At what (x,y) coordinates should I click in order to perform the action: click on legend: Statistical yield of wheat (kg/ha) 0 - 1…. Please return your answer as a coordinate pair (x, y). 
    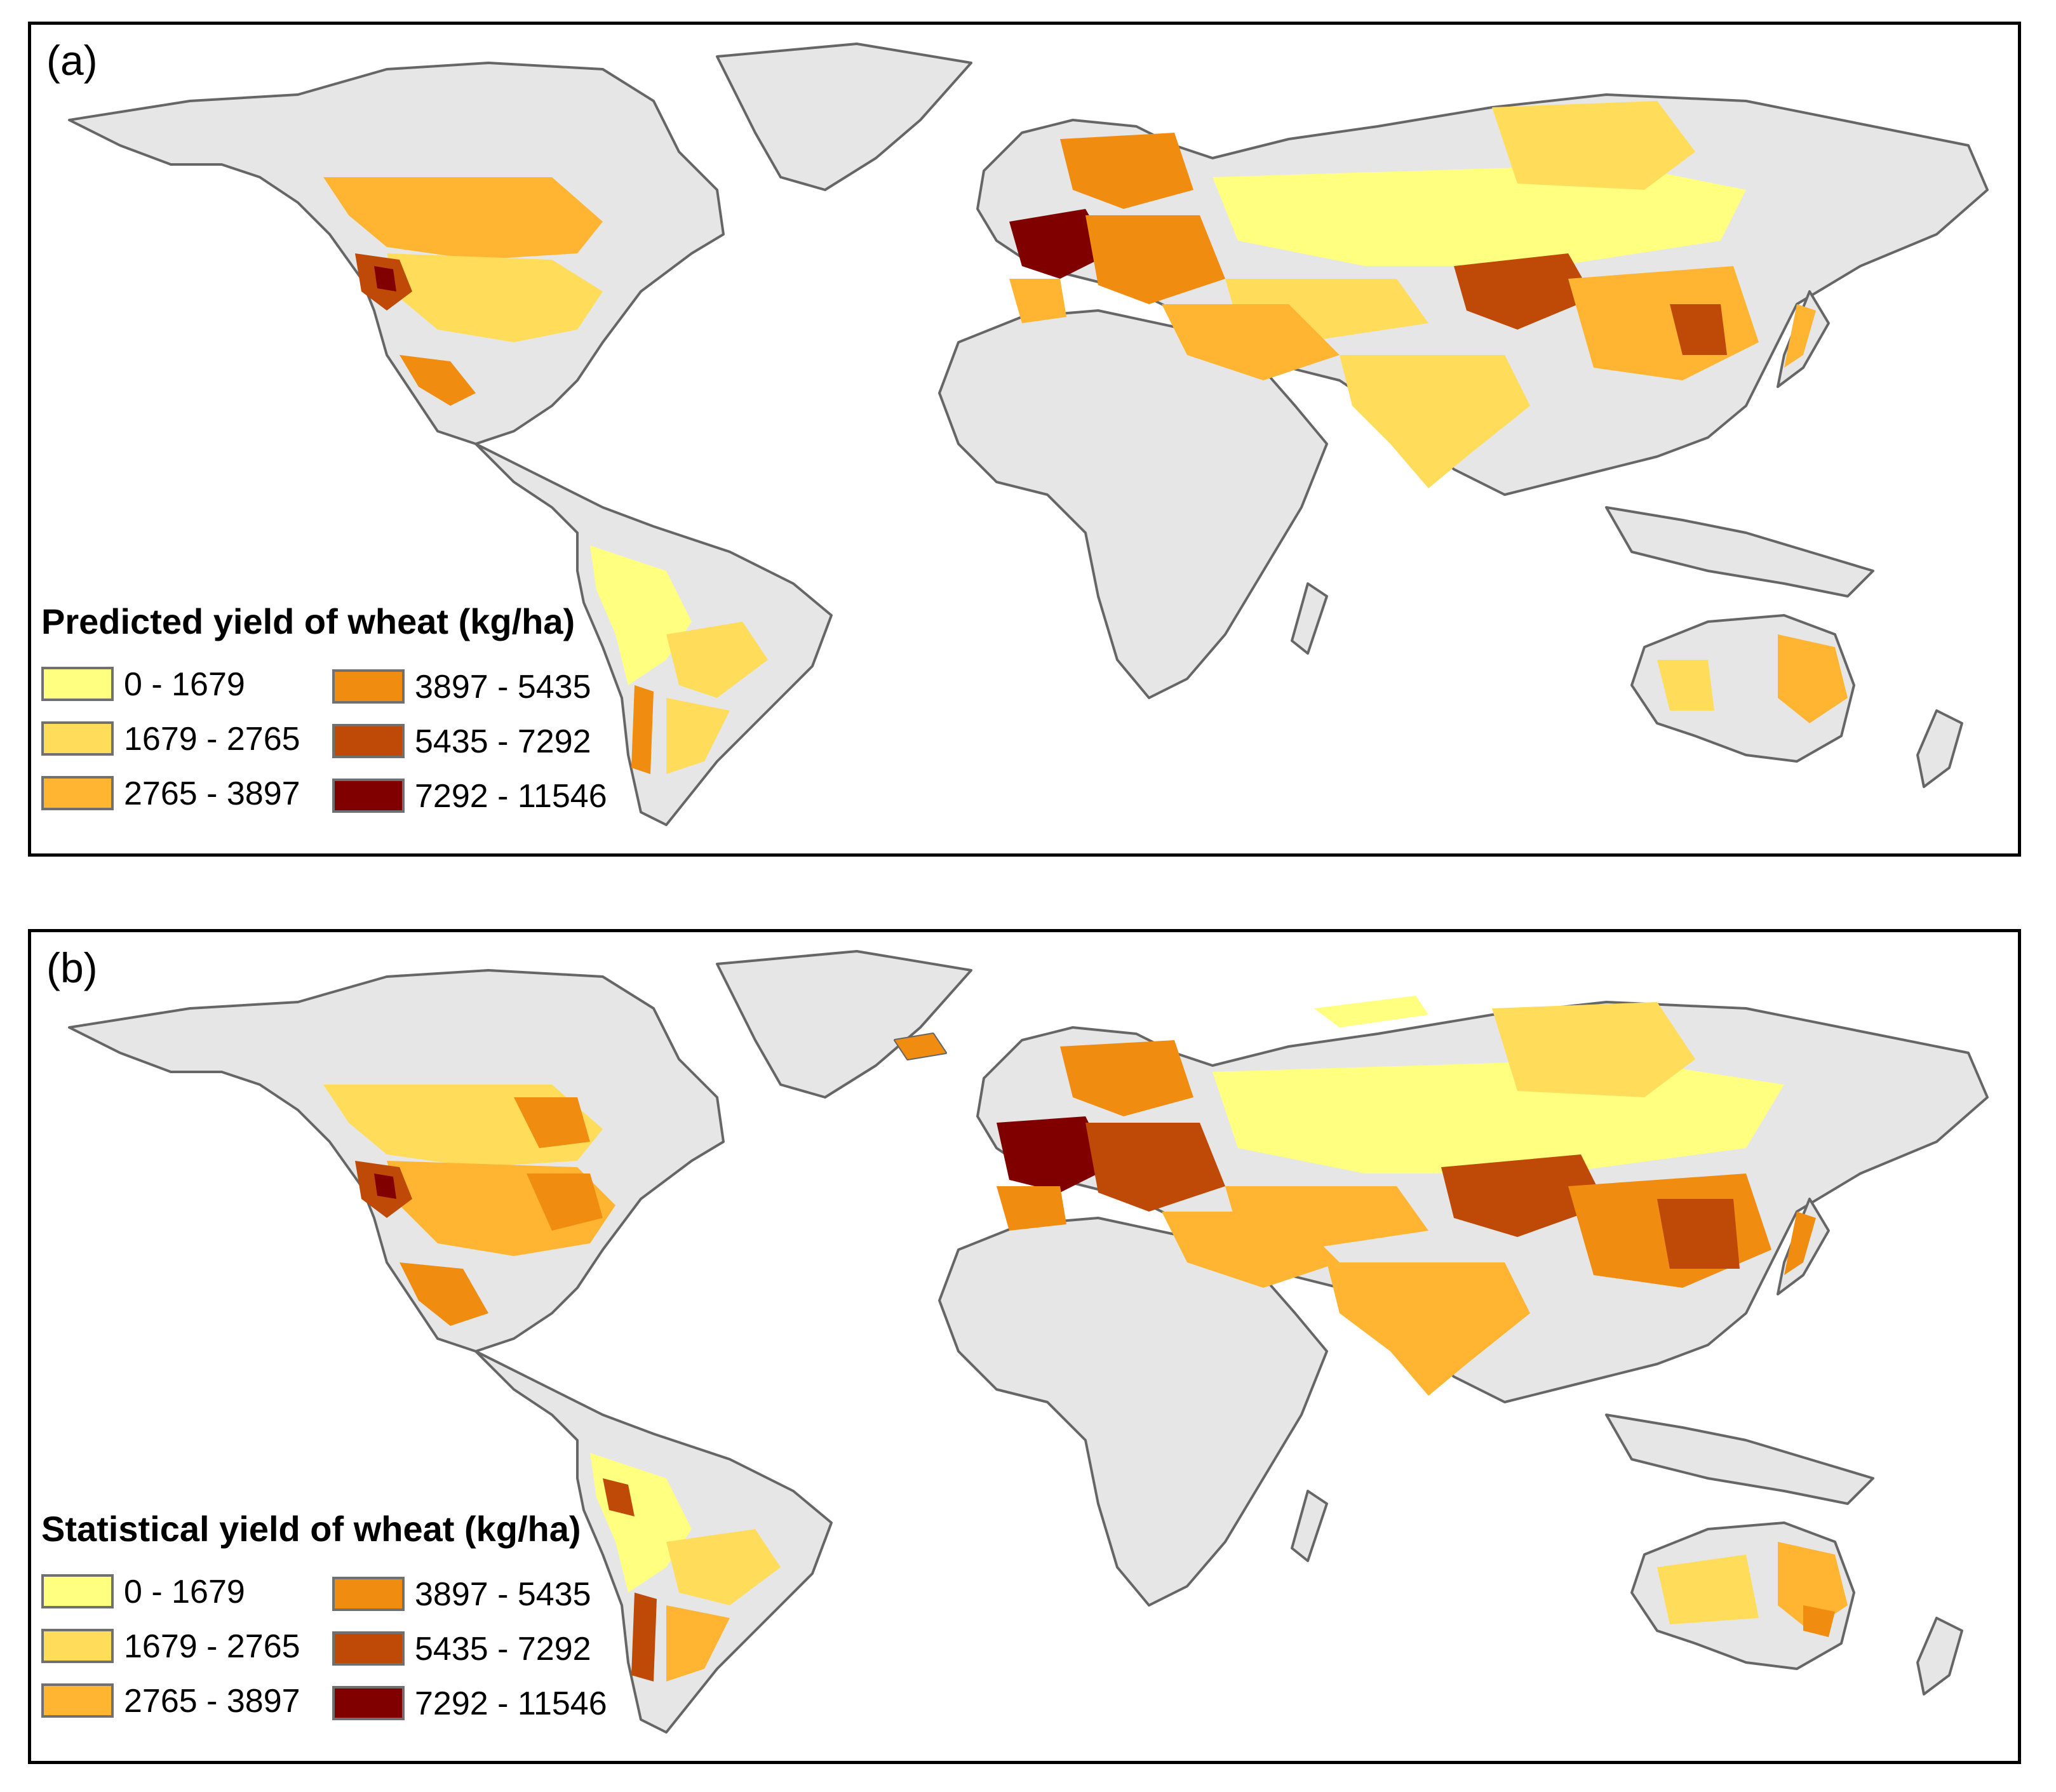
    Looking at the image, I should click on (346, 1628).